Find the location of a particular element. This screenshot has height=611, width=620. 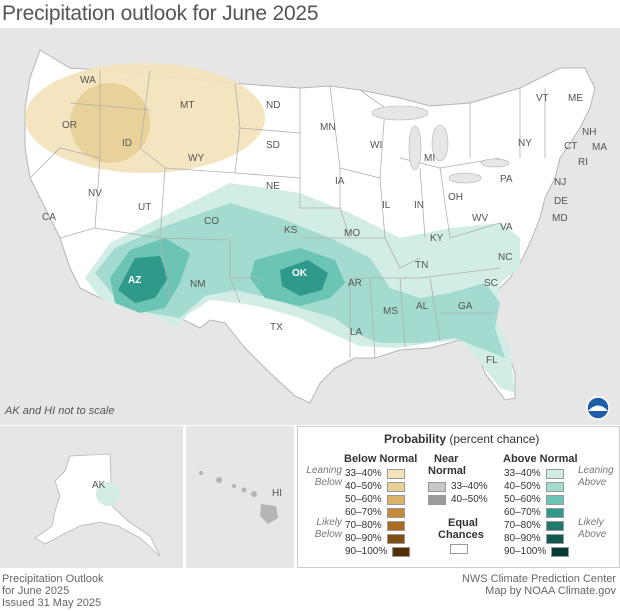

state-label-az: AZ is located at coordinates (134, 280).